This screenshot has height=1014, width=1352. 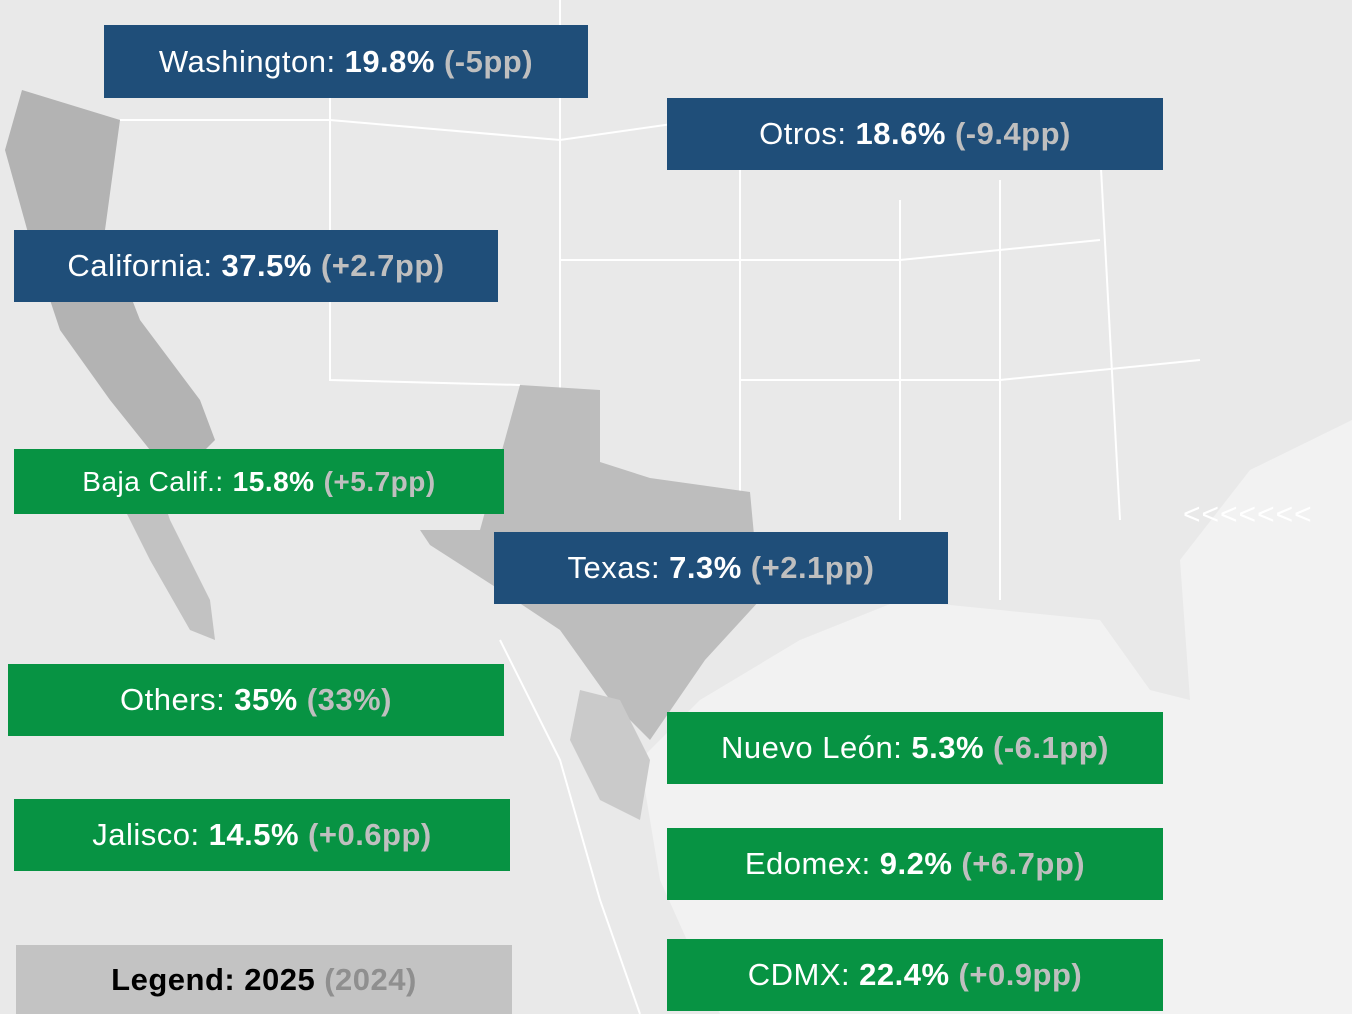 I want to click on region-share: 35%, so click(x=266, y=699).